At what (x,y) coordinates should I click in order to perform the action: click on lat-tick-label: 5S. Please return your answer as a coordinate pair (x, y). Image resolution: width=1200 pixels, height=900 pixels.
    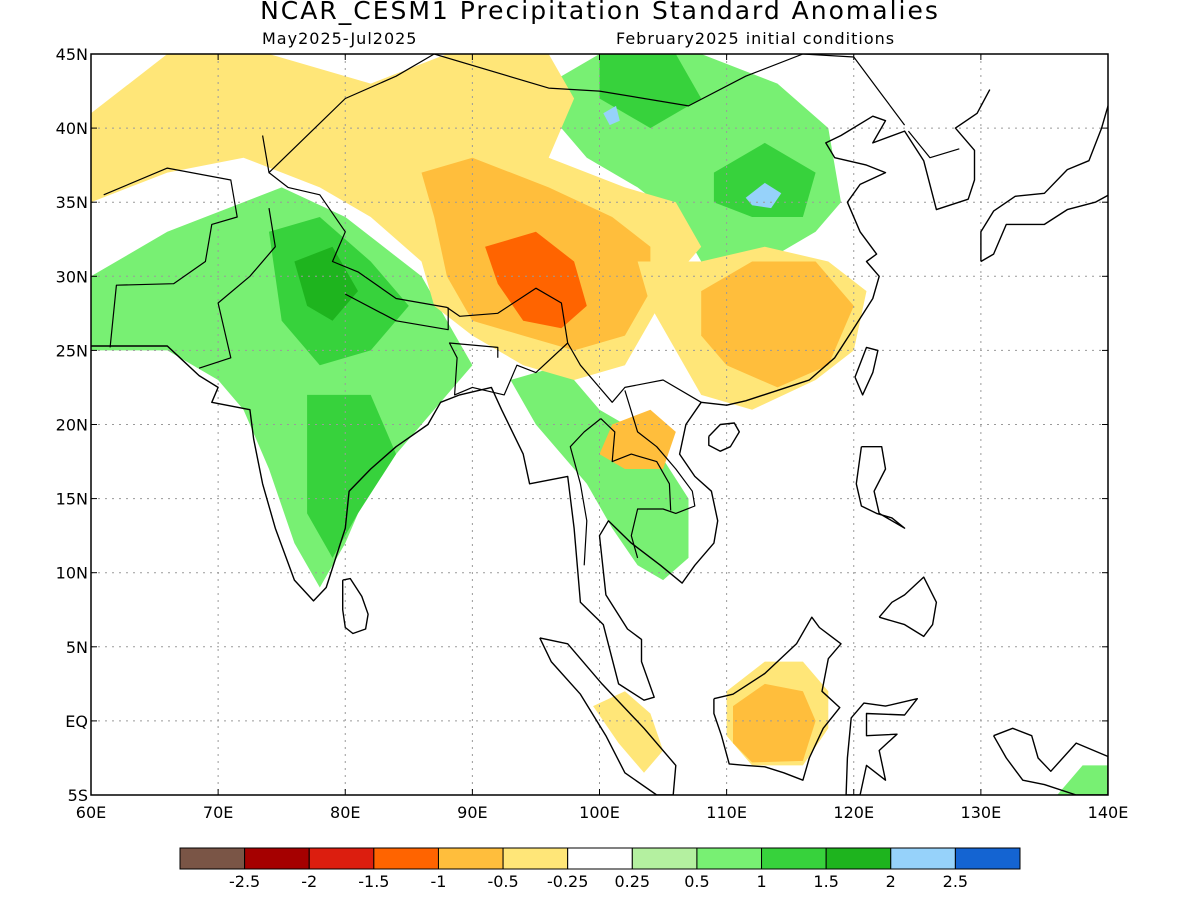
    Looking at the image, I should click on (78, 795).